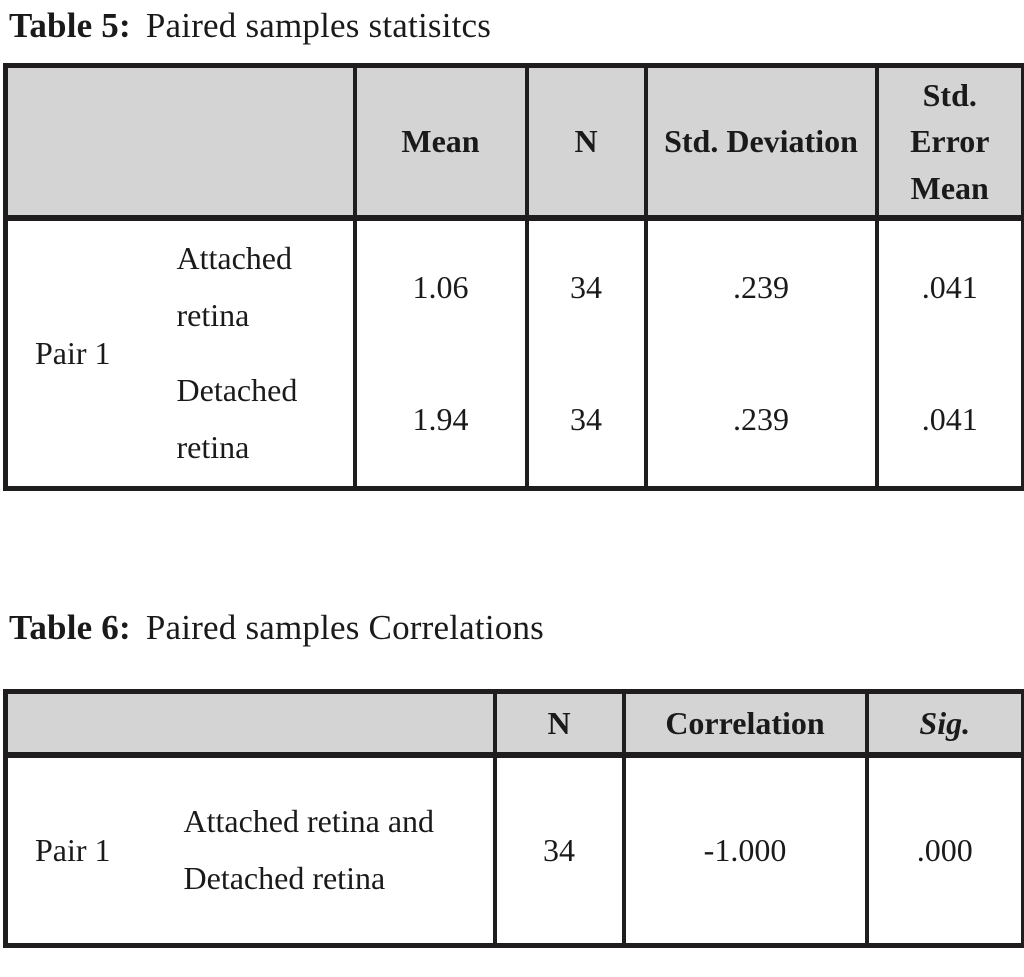  Describe the element at coordinates (745, 850) in the screenshot. I see `table6-cell-correlation: -1.000` at that location.